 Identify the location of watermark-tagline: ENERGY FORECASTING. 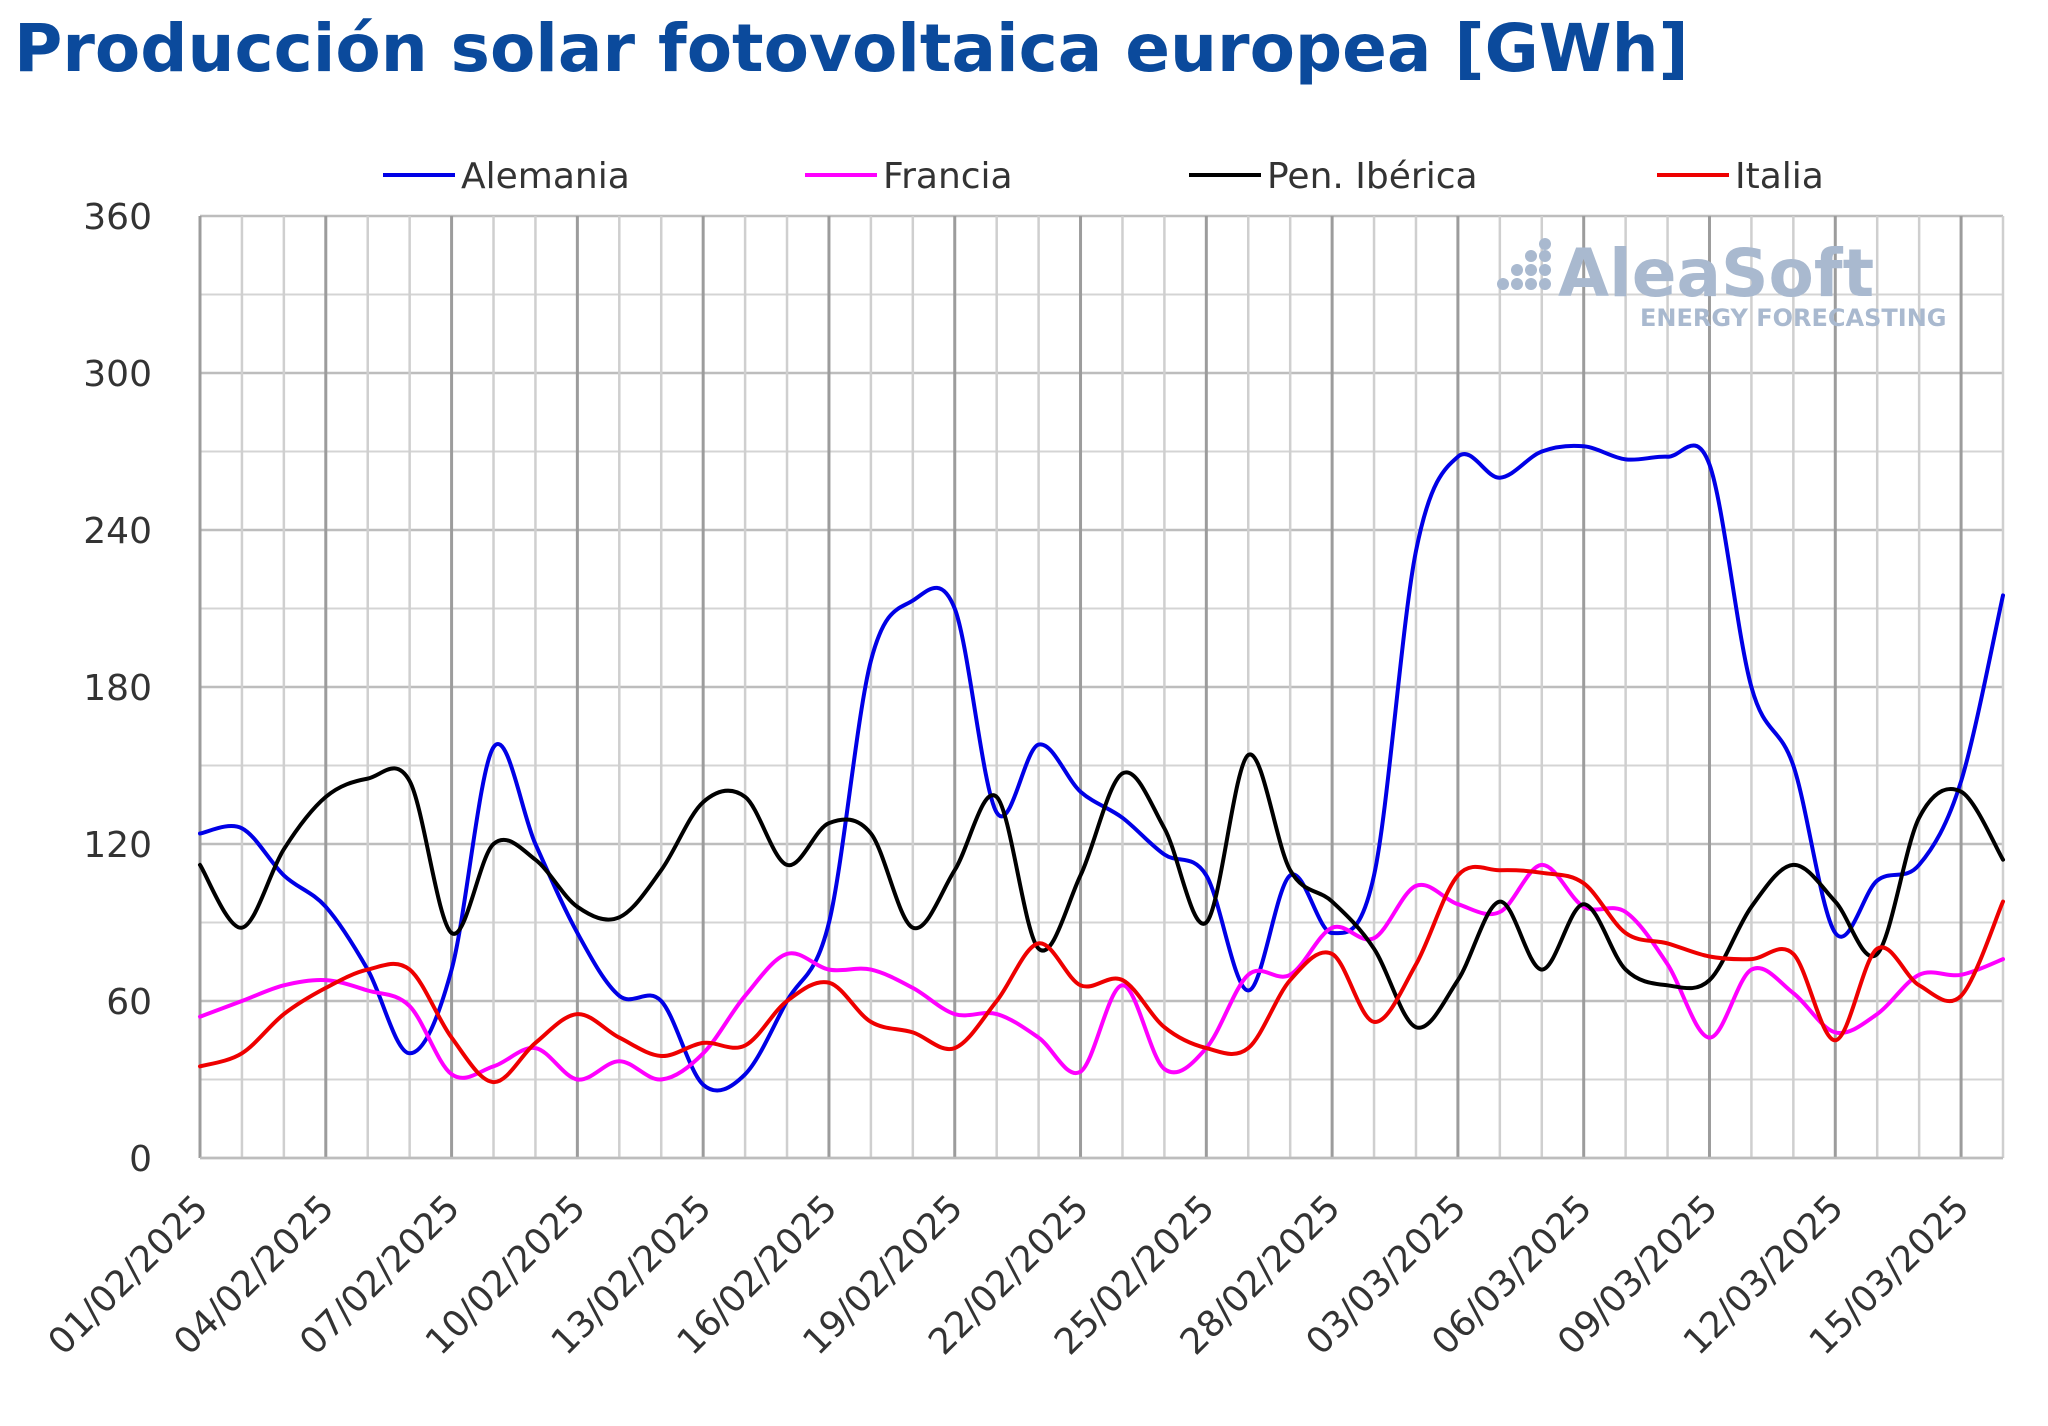
(1793, 318).